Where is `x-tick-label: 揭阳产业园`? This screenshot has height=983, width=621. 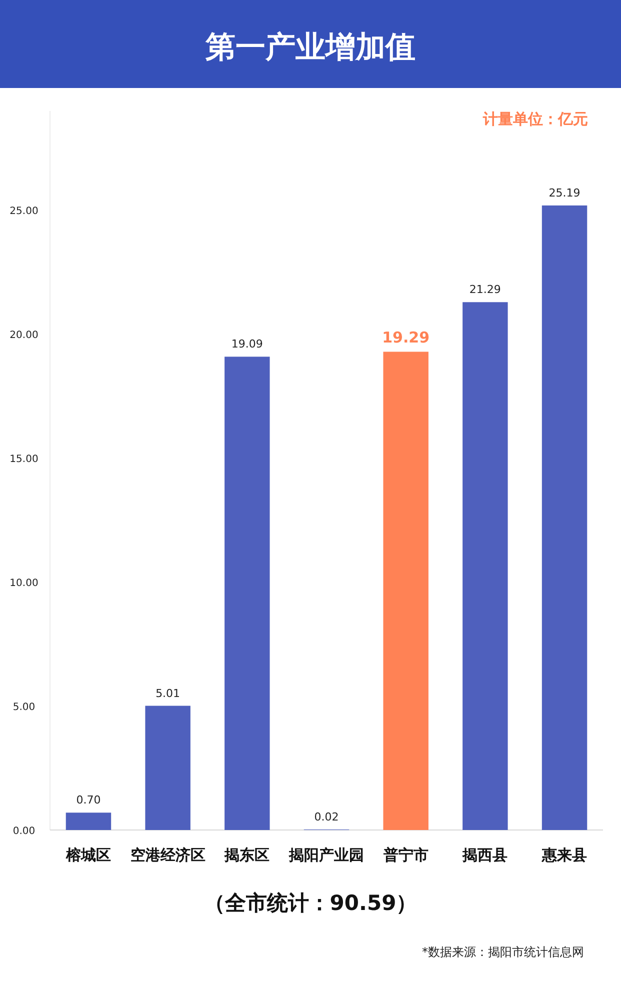
x-tick-label: 揭阳产业园 is located at coordinates (326, 855).